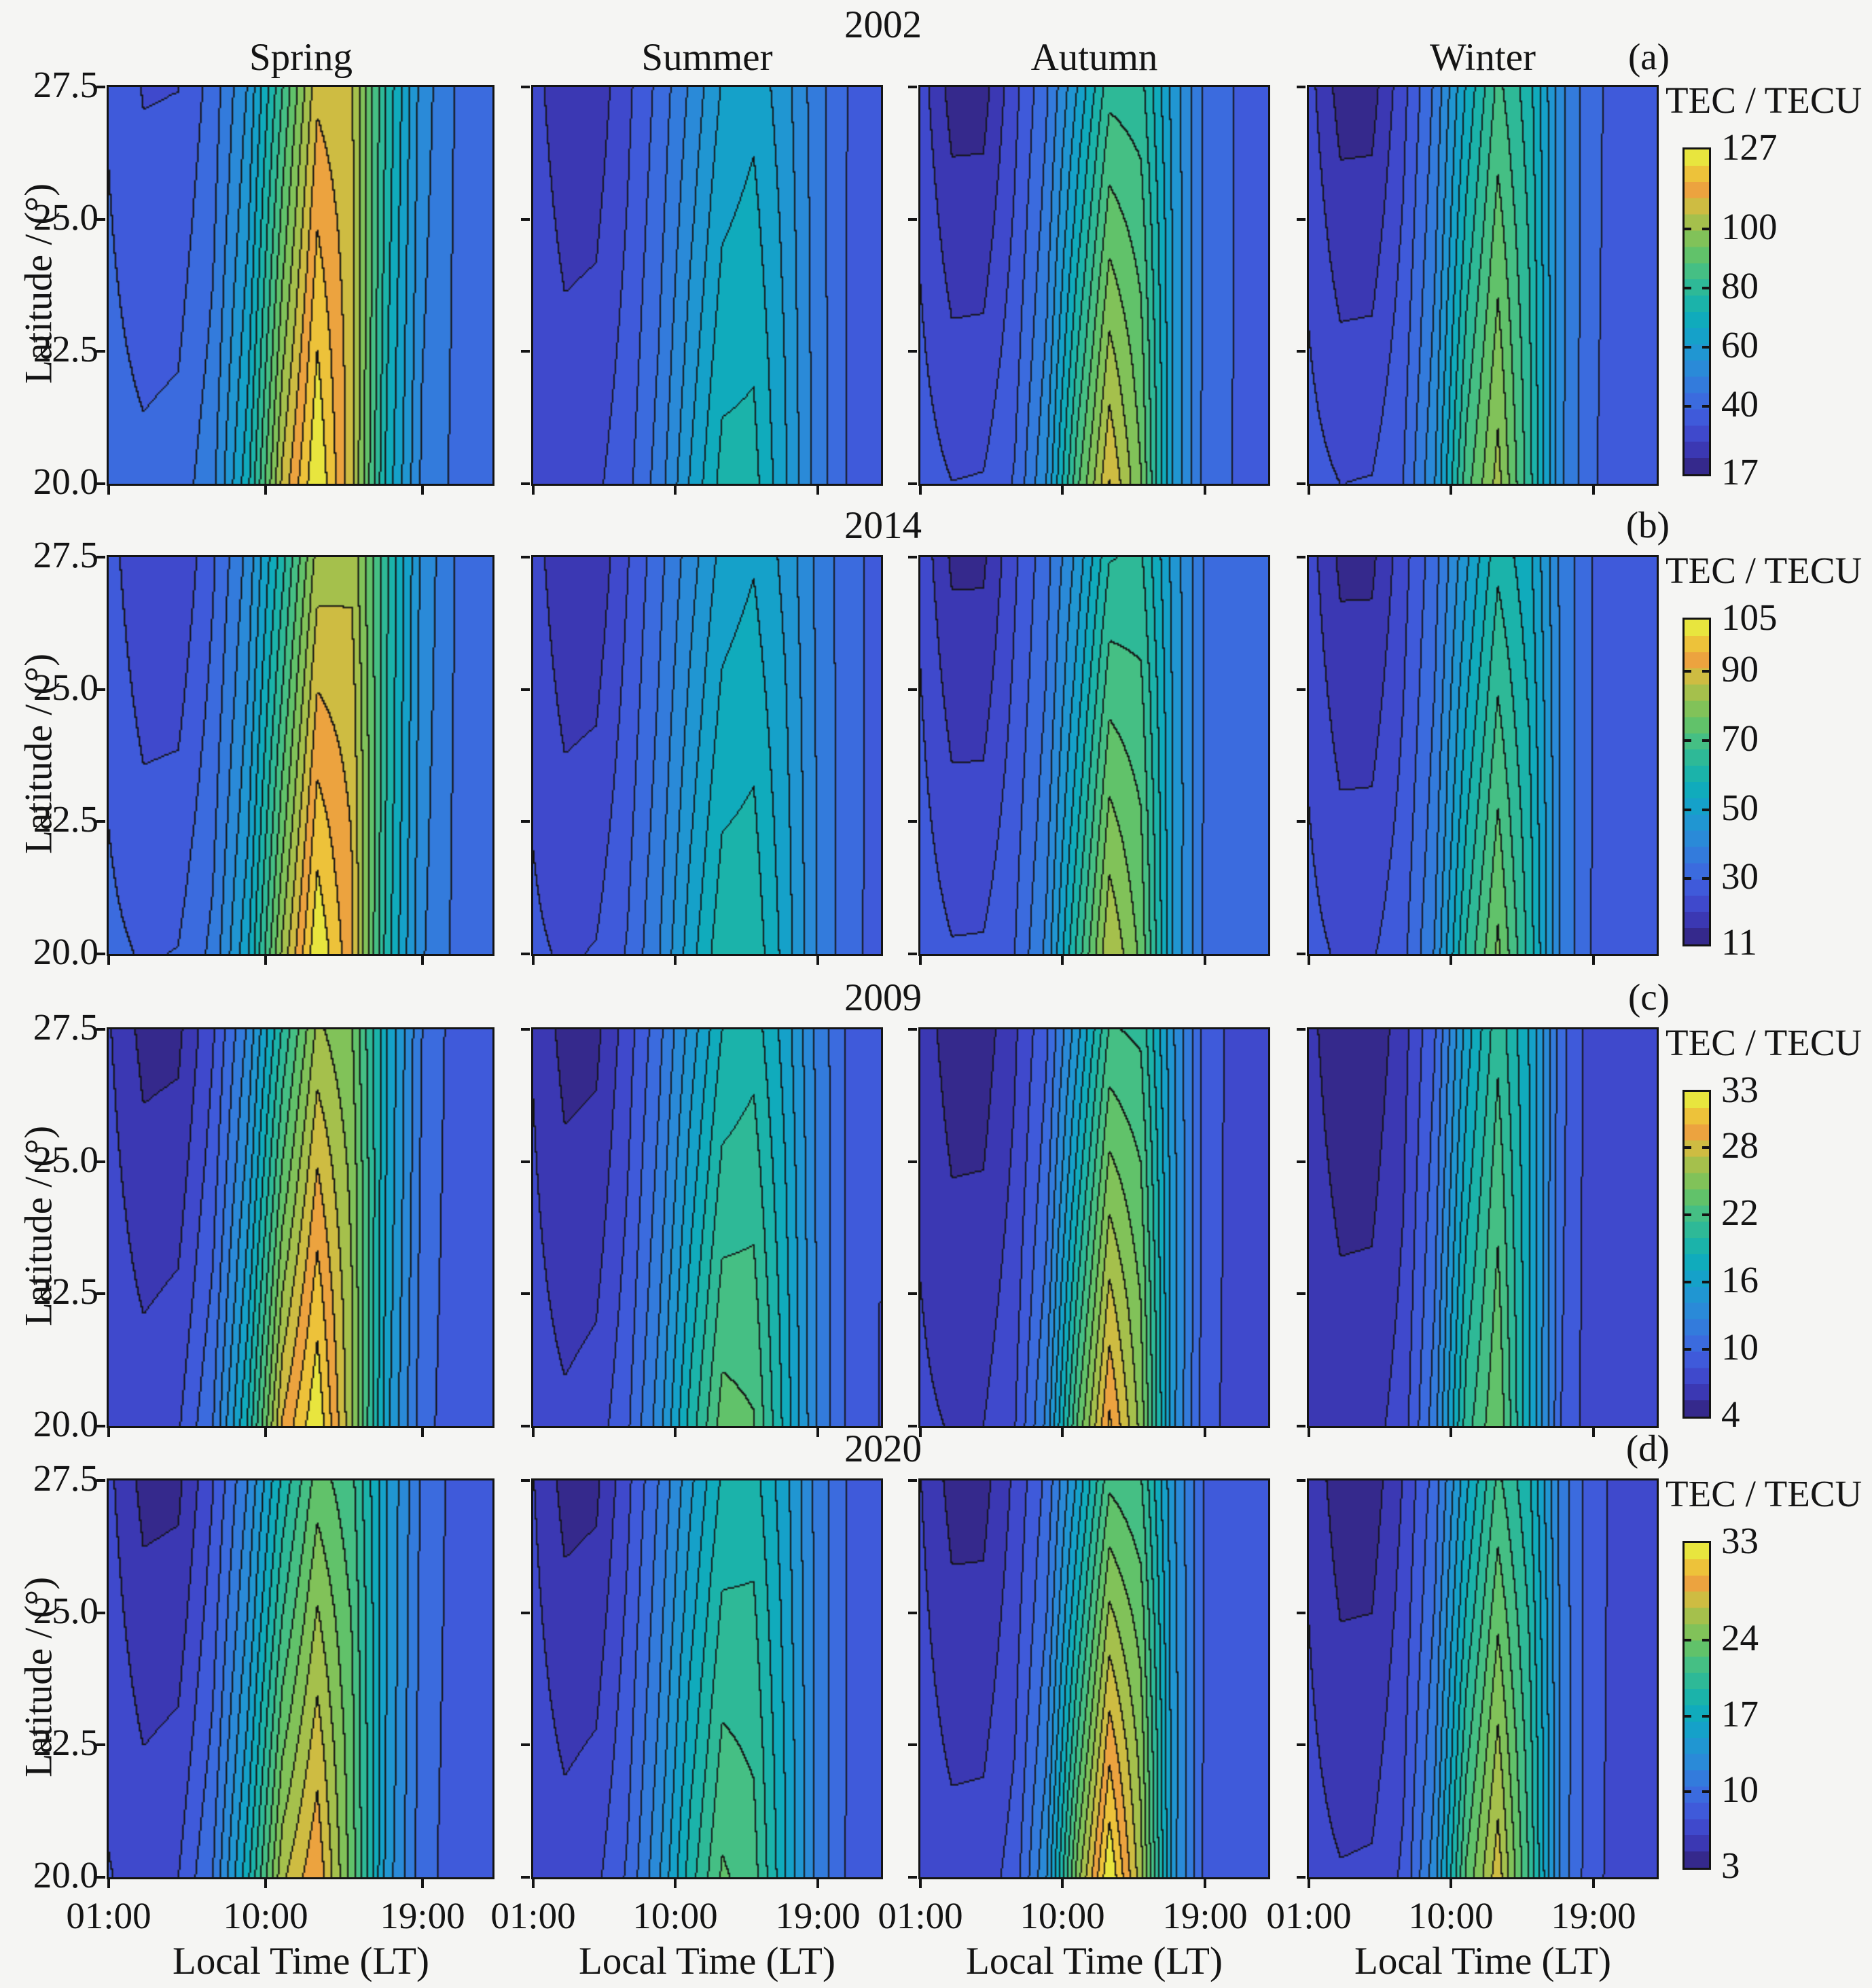 This screenshot has height=1988, width=1872. I want to click on colorbar-tick-label: 33, so click(1740, 1089).